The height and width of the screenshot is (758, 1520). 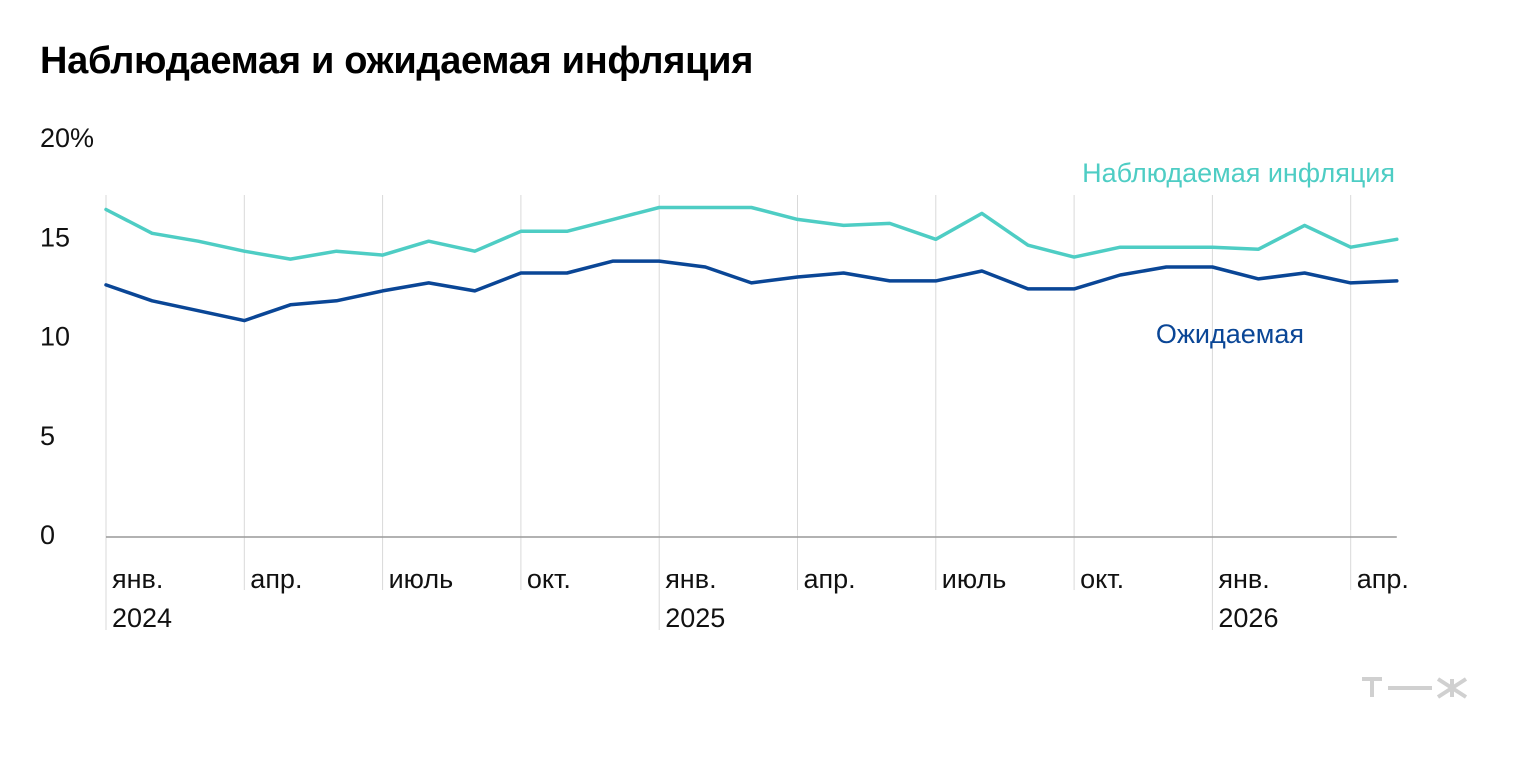 What do you see at coordinates (1415, 688) in the screenshot?
I see `tzh-logo-icon` at bounding box center [1415, 688].